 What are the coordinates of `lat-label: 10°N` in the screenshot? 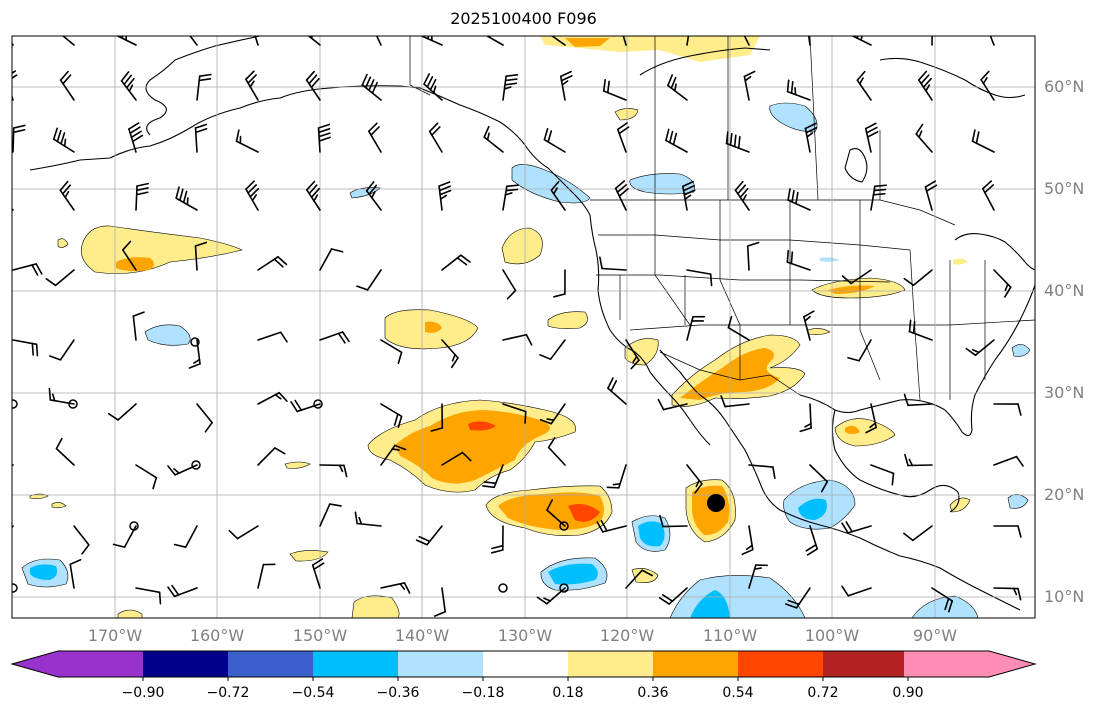 It's located at (1064, 596).